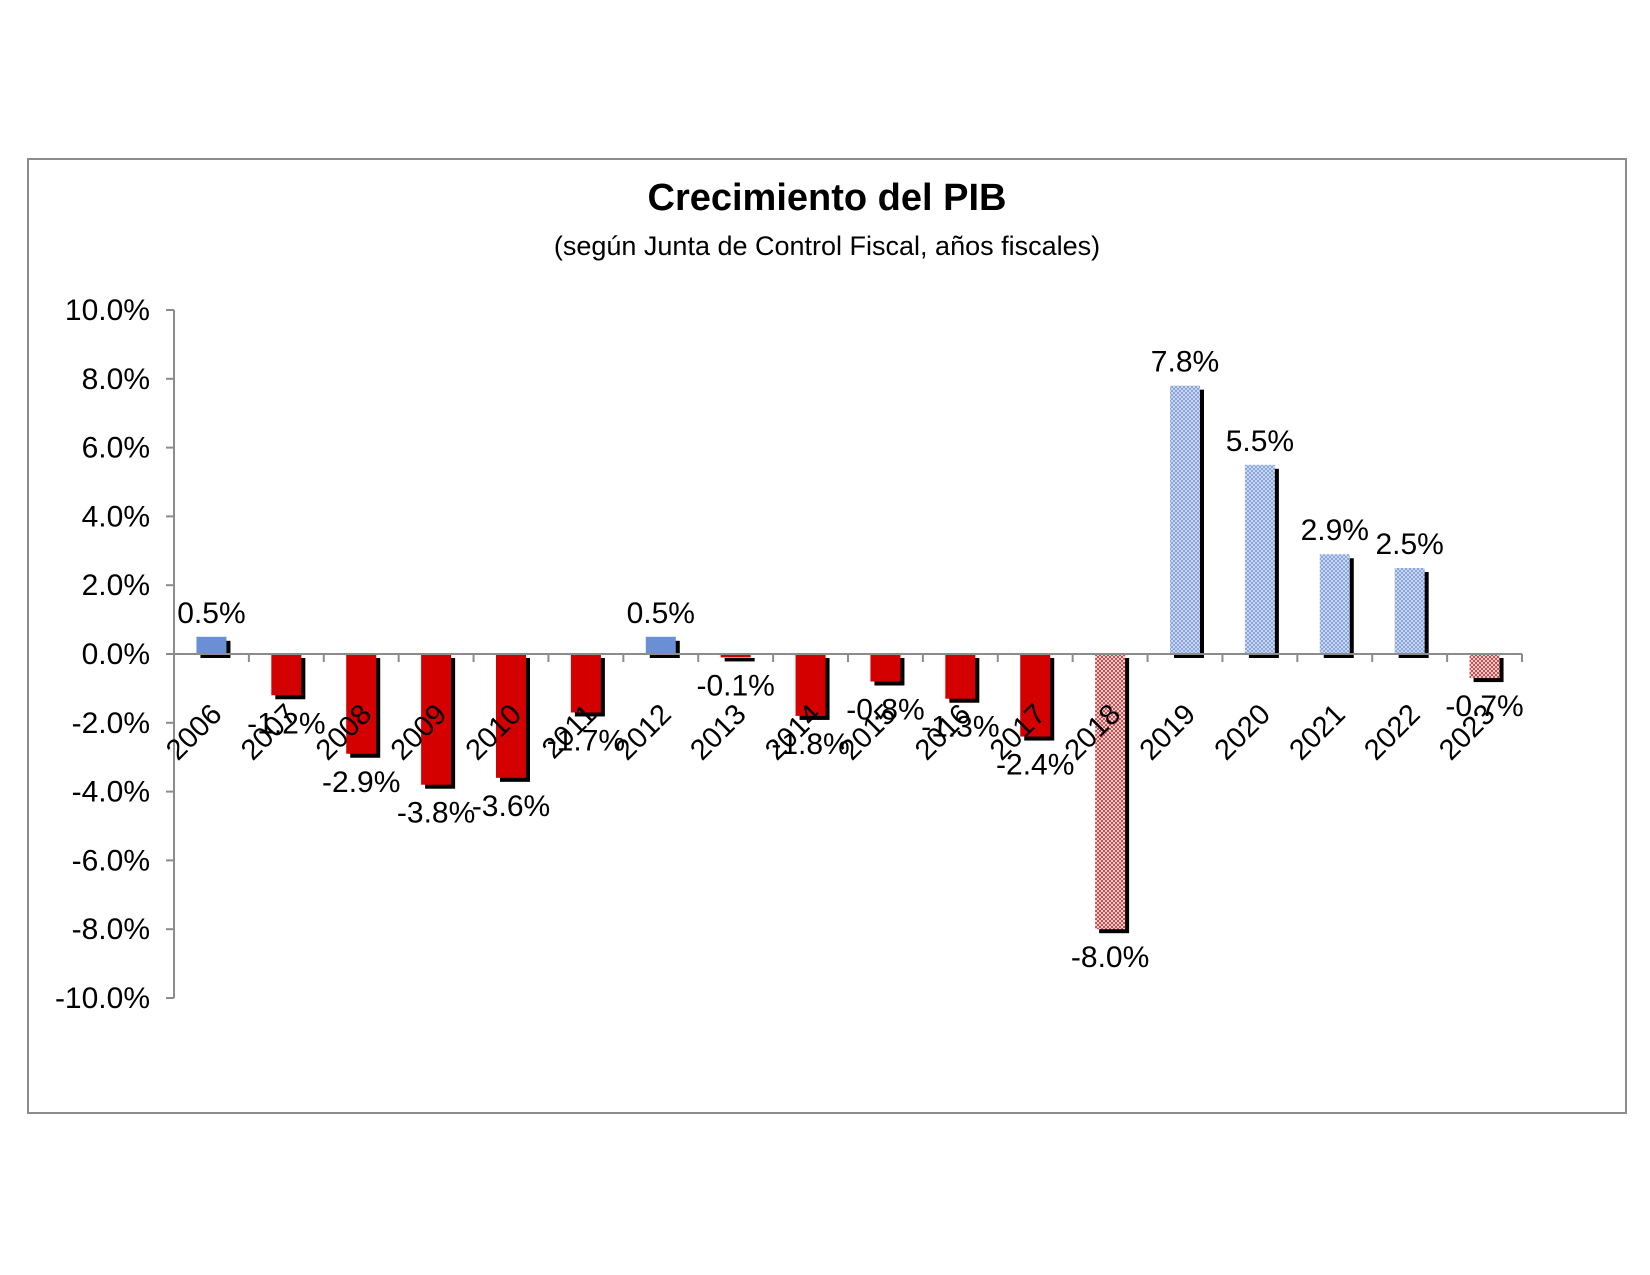 Image resolution: width=1650 pixels, height=1275 pixels. Describe the element at coordinates (511, 716) in the screenshot. I see `bar-2010` at that location.